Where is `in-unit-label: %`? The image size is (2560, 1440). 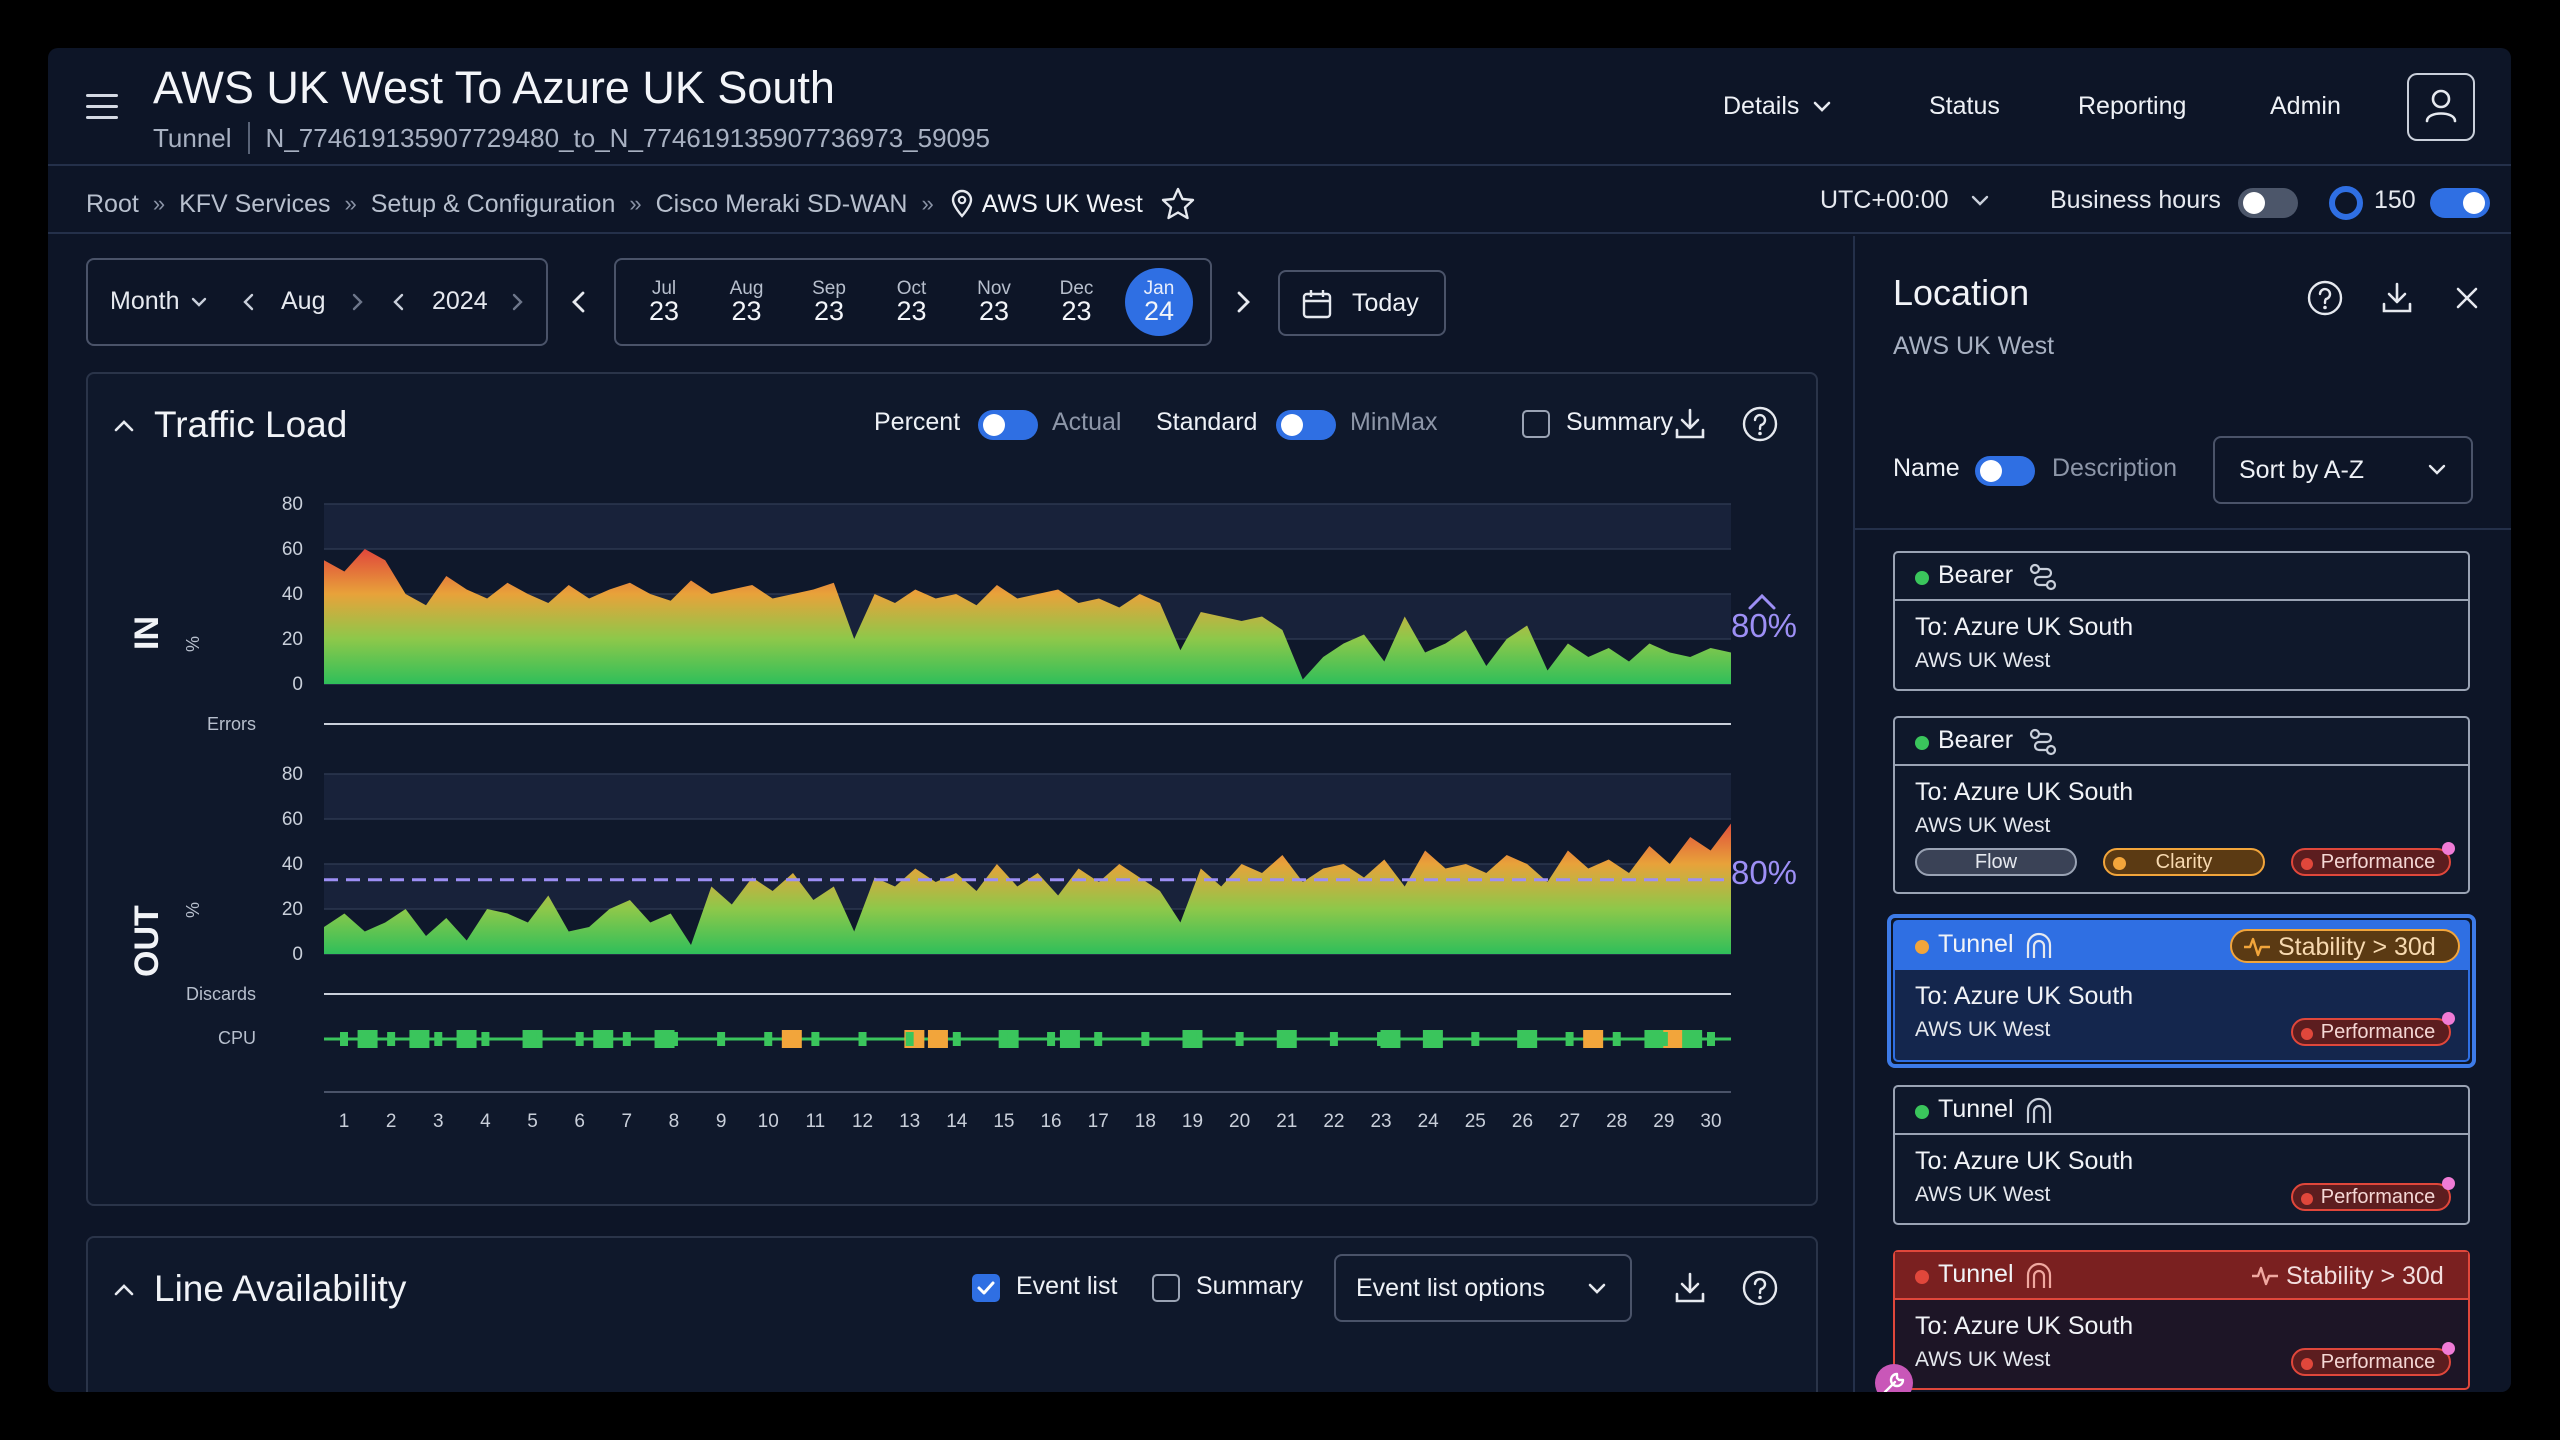
in-unit-label: % is located at coordinates (193, 644).